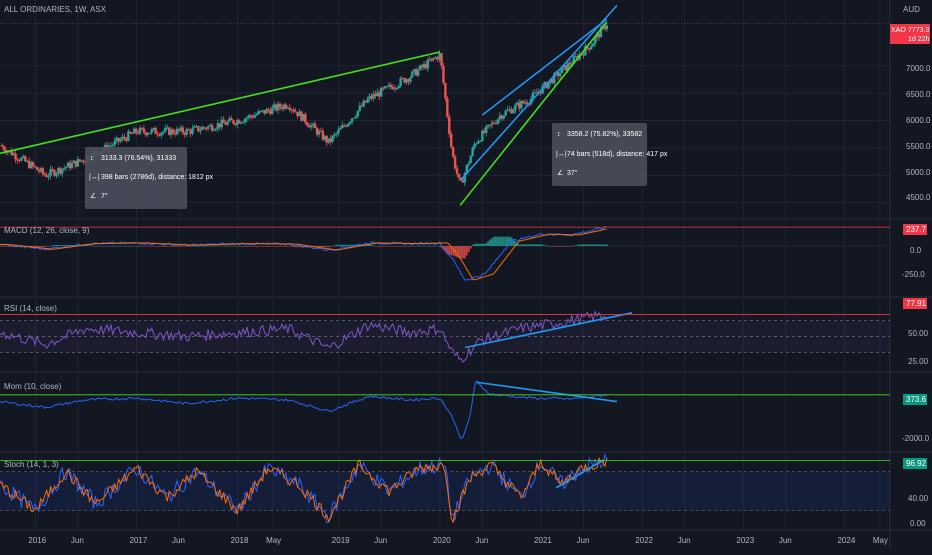  What do you see at coordinates (916, 229) in the screenshot?
I see `macd-last-value: 237.7` at bounding box center [916, 229].